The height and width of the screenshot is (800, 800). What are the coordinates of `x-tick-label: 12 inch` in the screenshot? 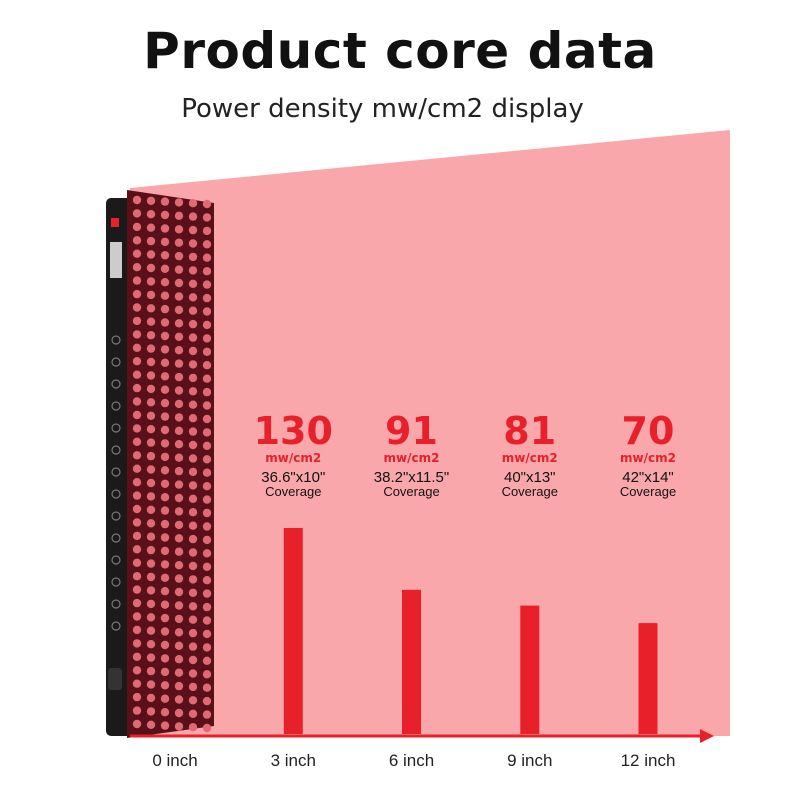 It's located at (648, 760).